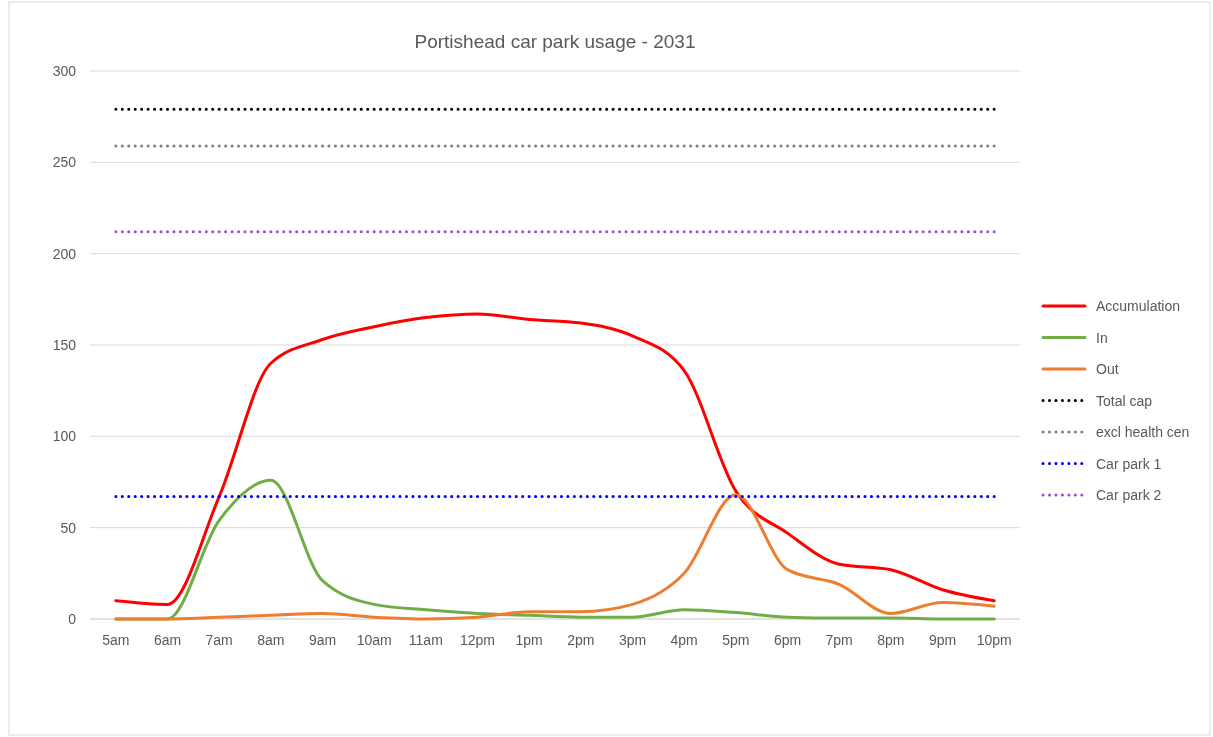 This screenshot has height=737, width=1213. Describe the element at coordinates (632, 640) in the screenshot. I see `x-tick-label: 3pm` at that location.